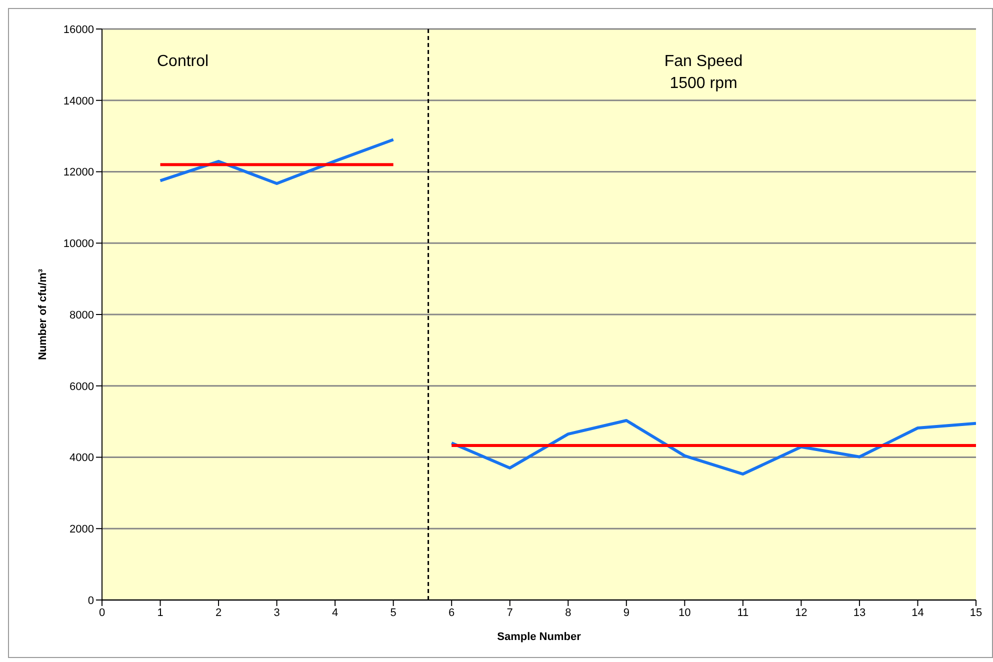 The height and width of the screenshot is (662, 993). I want to click on y-tick-label: 16000, so click(78, 30).